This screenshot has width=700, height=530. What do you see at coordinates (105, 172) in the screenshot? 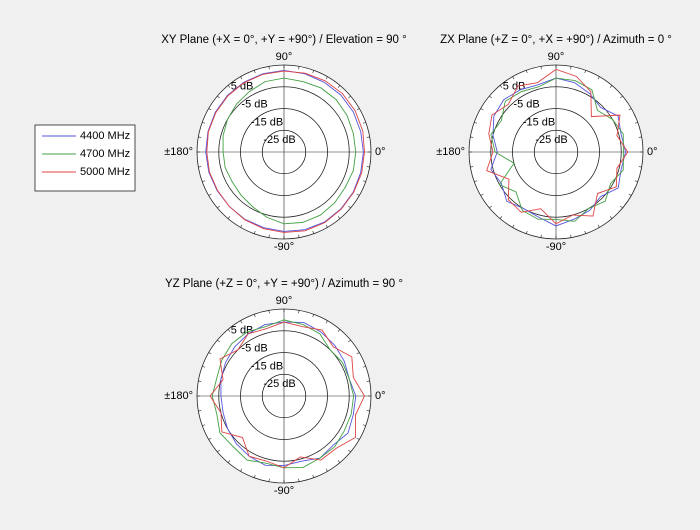
I see `legend-label: 5000 MHz` at bounding box center [105, 172].